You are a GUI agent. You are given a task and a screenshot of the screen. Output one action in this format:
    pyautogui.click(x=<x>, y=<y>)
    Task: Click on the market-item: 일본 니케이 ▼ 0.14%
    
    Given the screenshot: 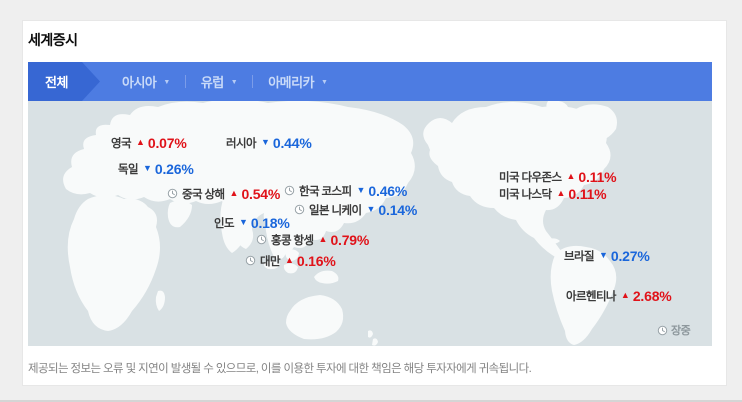 What is the action you would take?
    pyautogui.click(x=356, y=209)
    